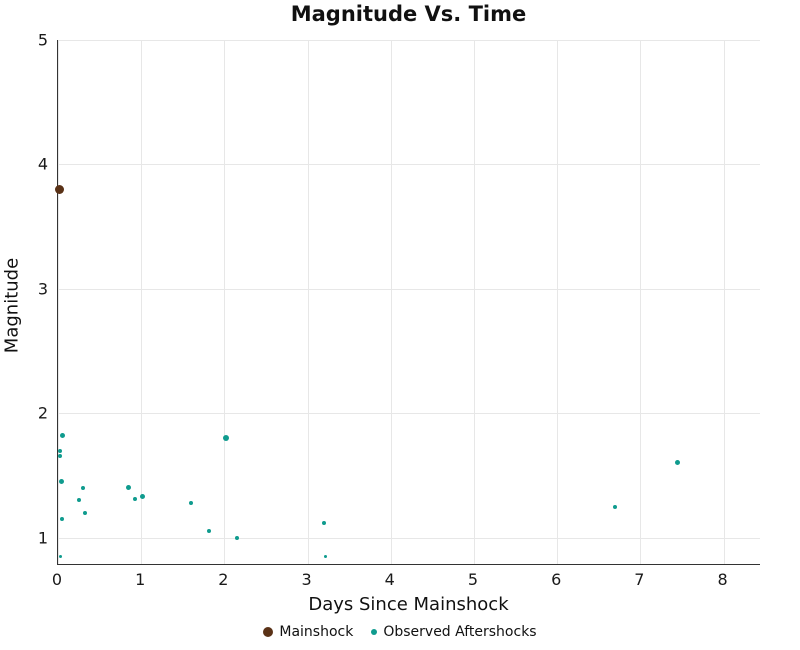  Describe the element at coordinates (460, 632) in the screenshot. I see `legend-label-aftershocks: Observed Aftershocks` at that location.